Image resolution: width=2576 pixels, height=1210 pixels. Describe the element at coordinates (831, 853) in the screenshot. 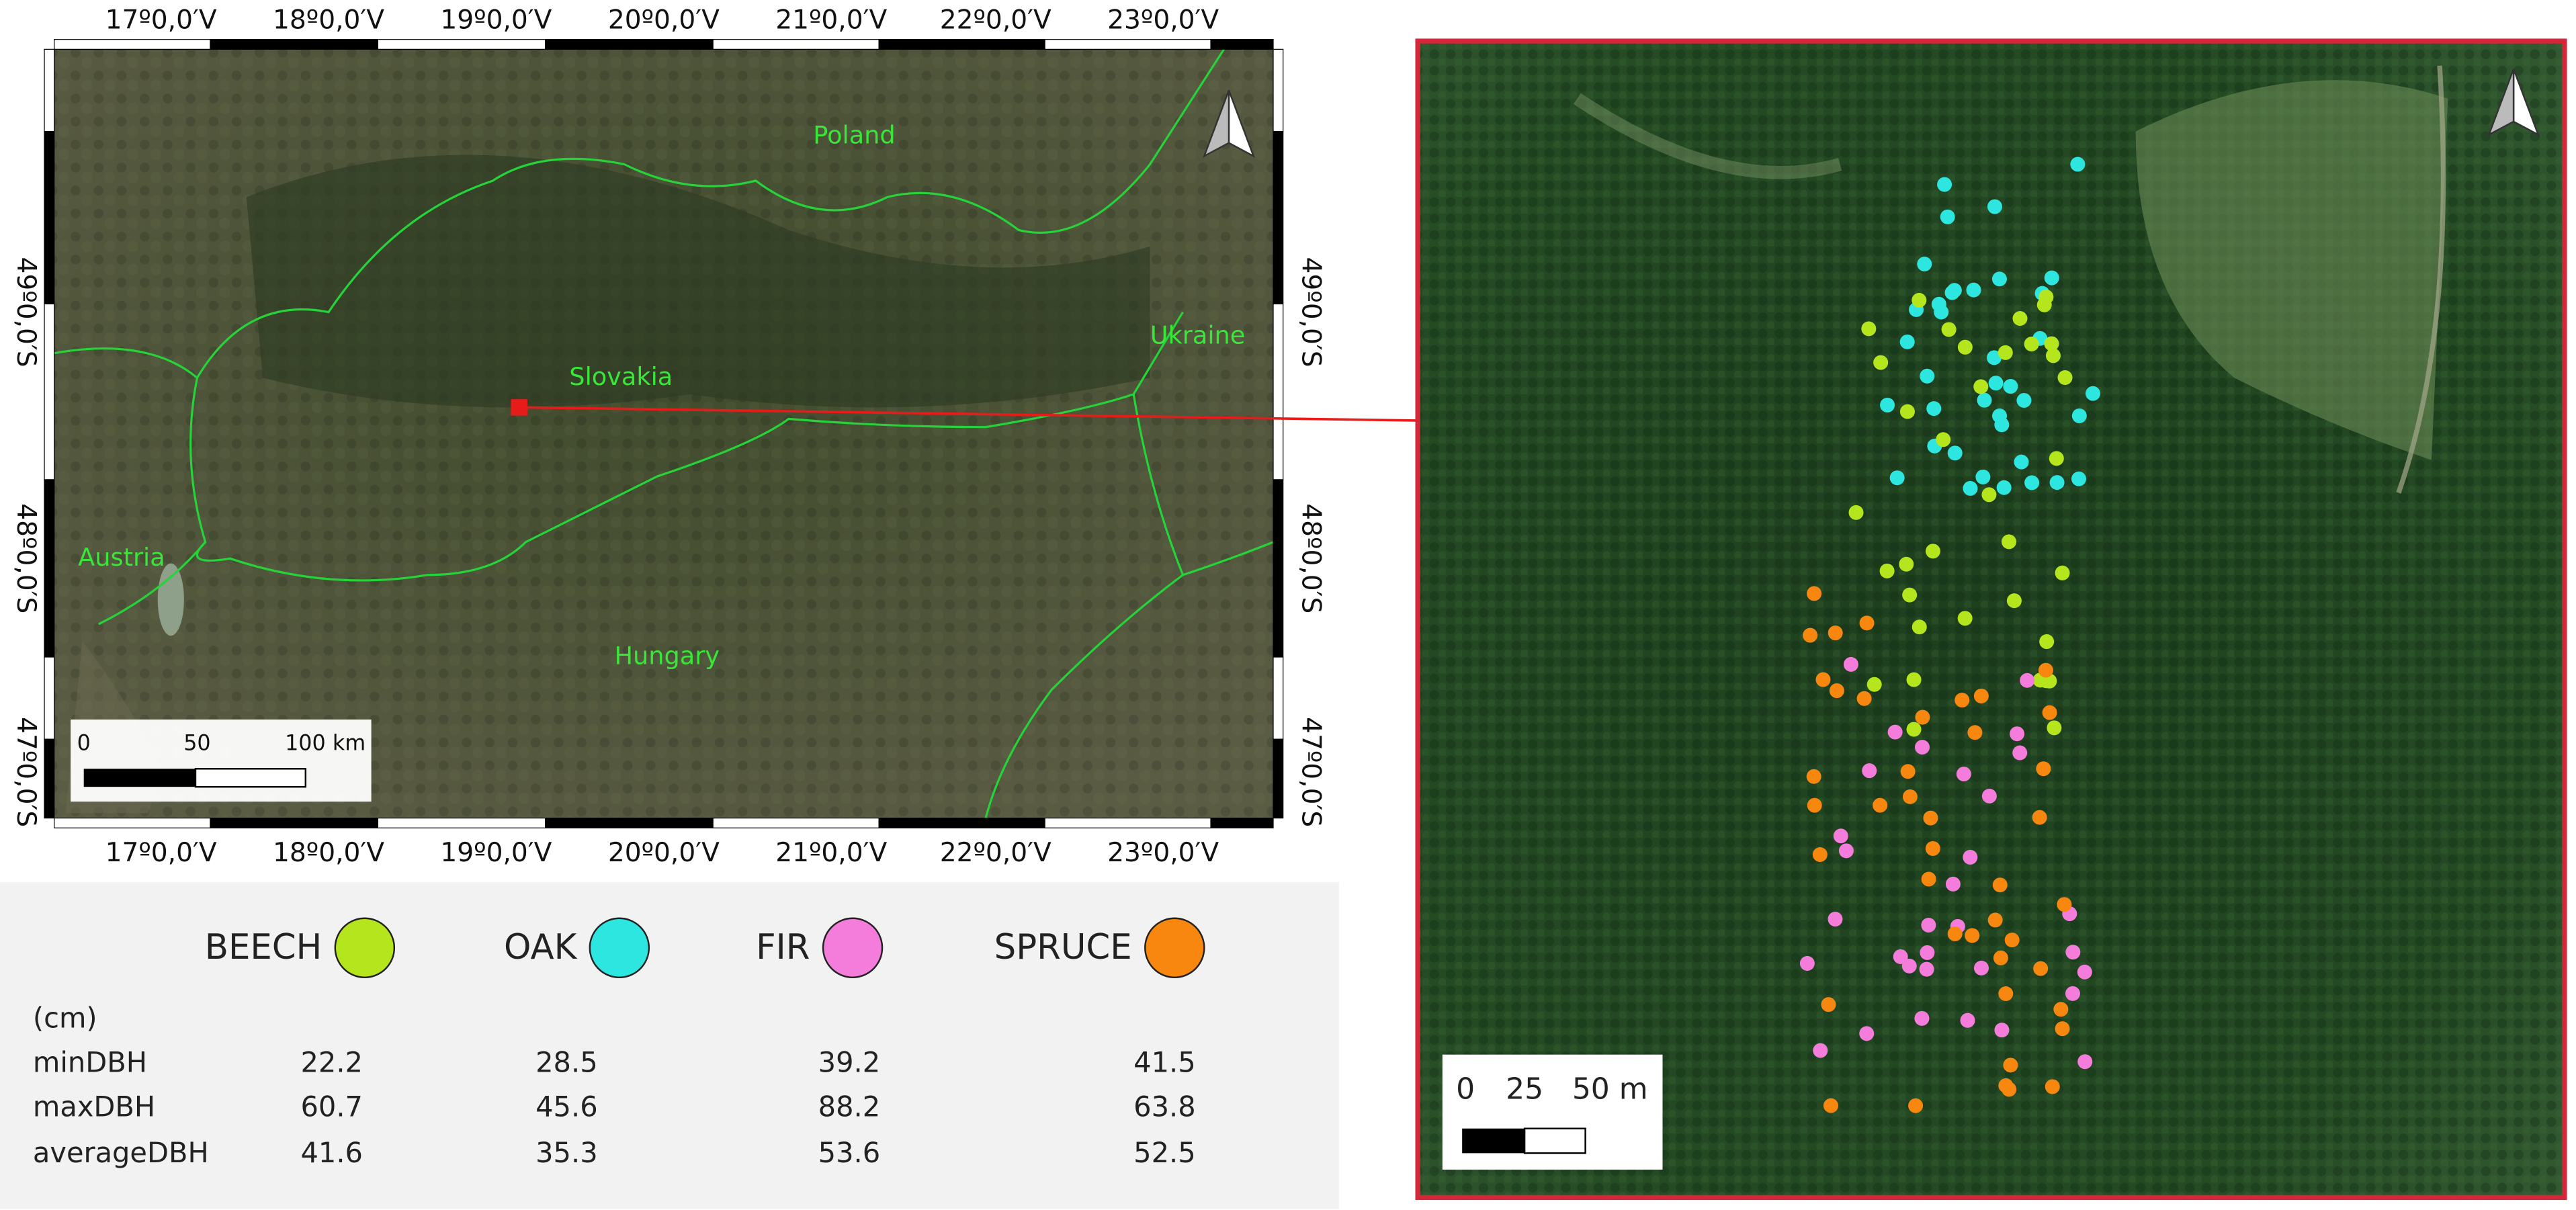

I see `longitude-label: 21º0,0′V` at that location.